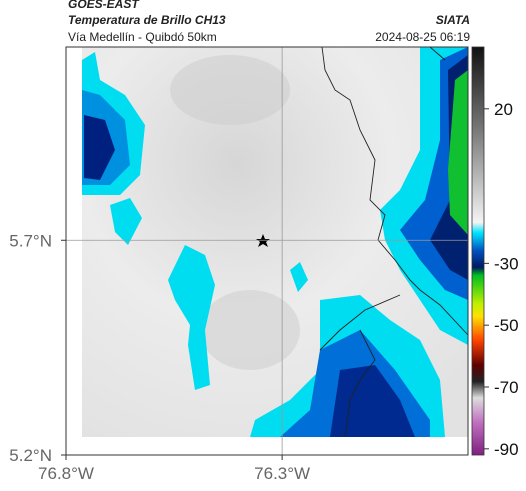 This screenshot has height=491, width=526. What do you see at coordinates (66, 473) in the screenshot?
I see `x-tick-label: 76.8°W` at bounding box center [66, 473].